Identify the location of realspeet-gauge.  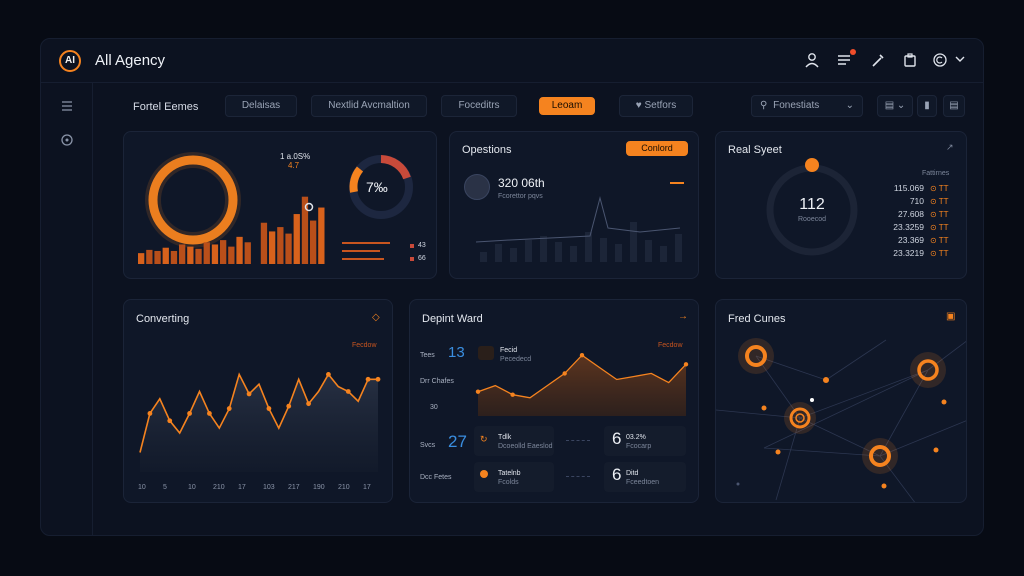
(812, 207).